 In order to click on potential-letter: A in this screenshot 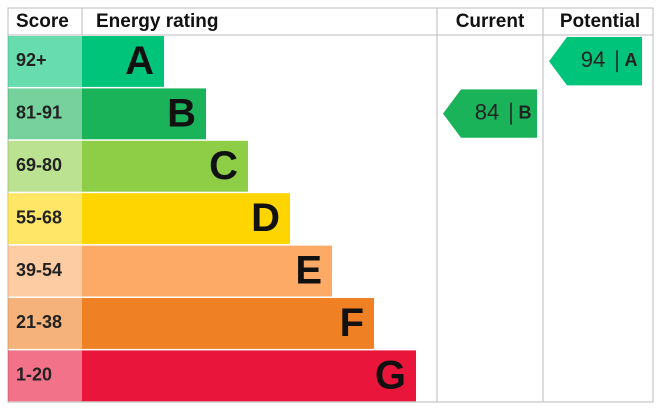, I will do `click(631, 60)`.